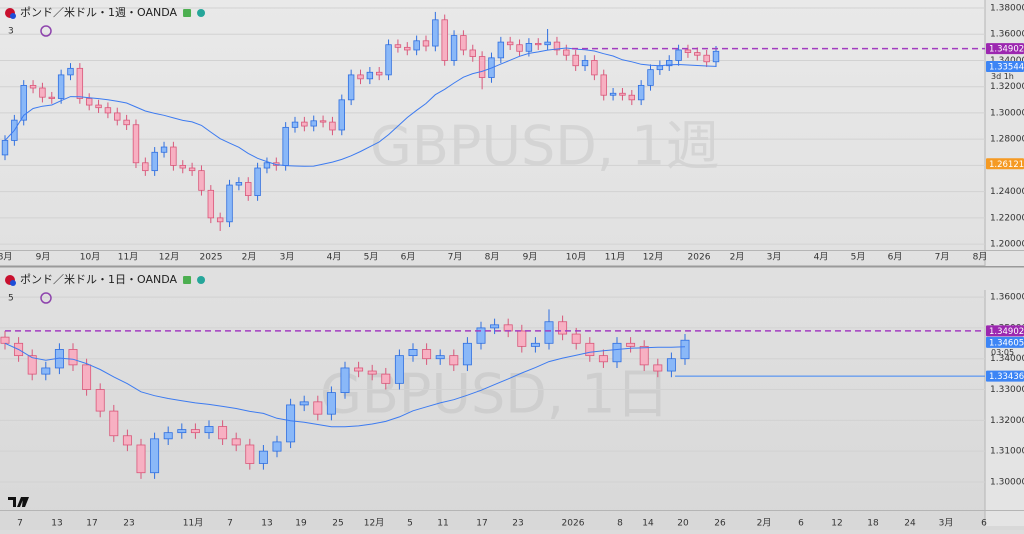 This screenshot has width=1024, height=534. I want to click on indicator-toggle: 3, so click(11, 32).